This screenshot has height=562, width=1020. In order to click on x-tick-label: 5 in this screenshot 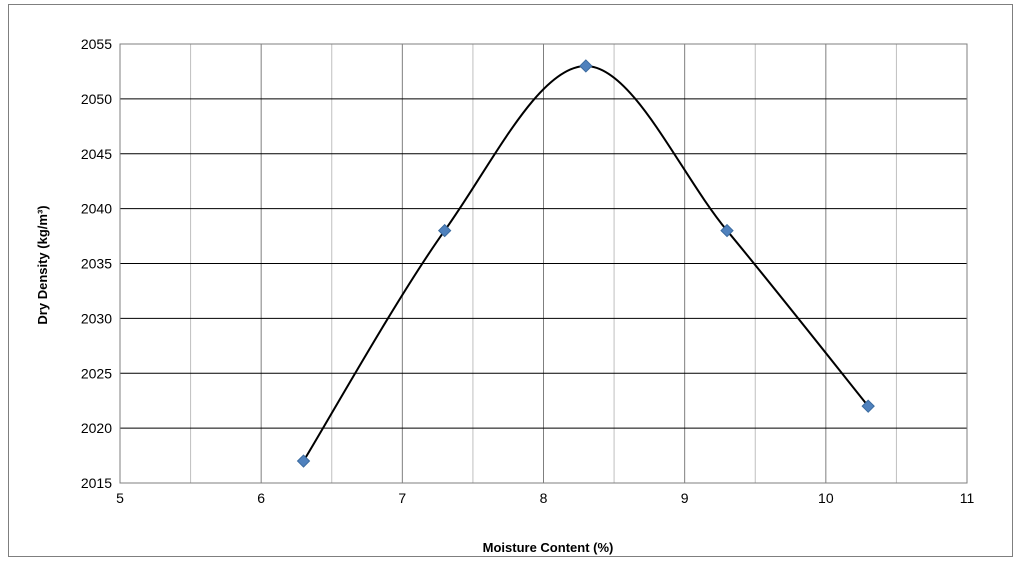, I will do `click(120, 498)`.